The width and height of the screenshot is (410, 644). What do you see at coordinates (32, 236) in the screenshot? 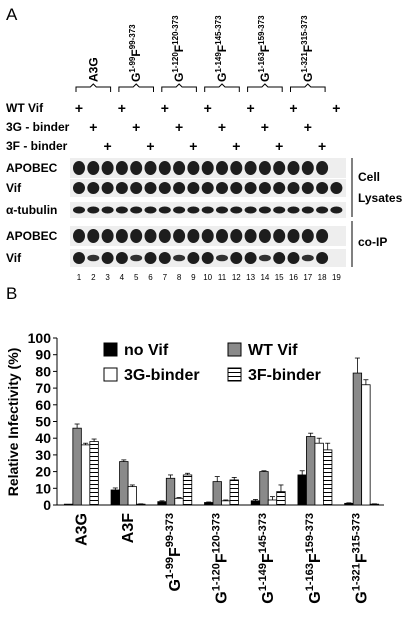
I see `blot-row-label: APOBEC` at bounding box center [32, 236].